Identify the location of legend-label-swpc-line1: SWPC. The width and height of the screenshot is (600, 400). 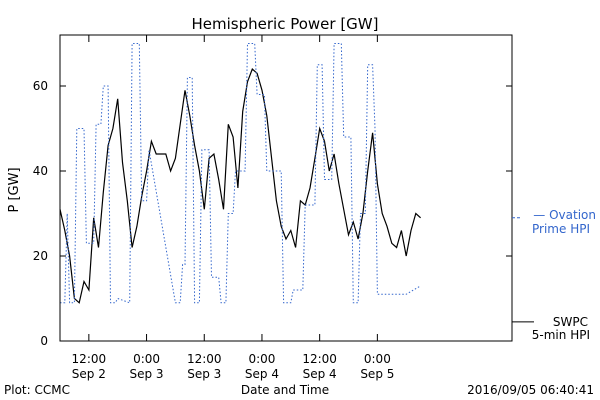
(570, 322).